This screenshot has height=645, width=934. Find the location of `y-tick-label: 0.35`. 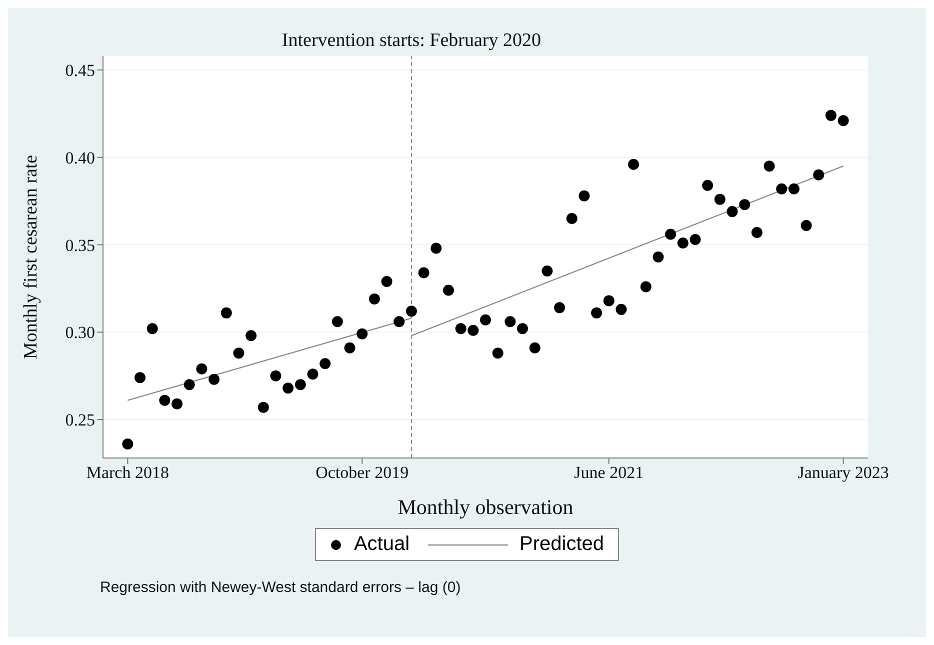

y-tick-label: 0.35 is located at coordinates (80, 245).